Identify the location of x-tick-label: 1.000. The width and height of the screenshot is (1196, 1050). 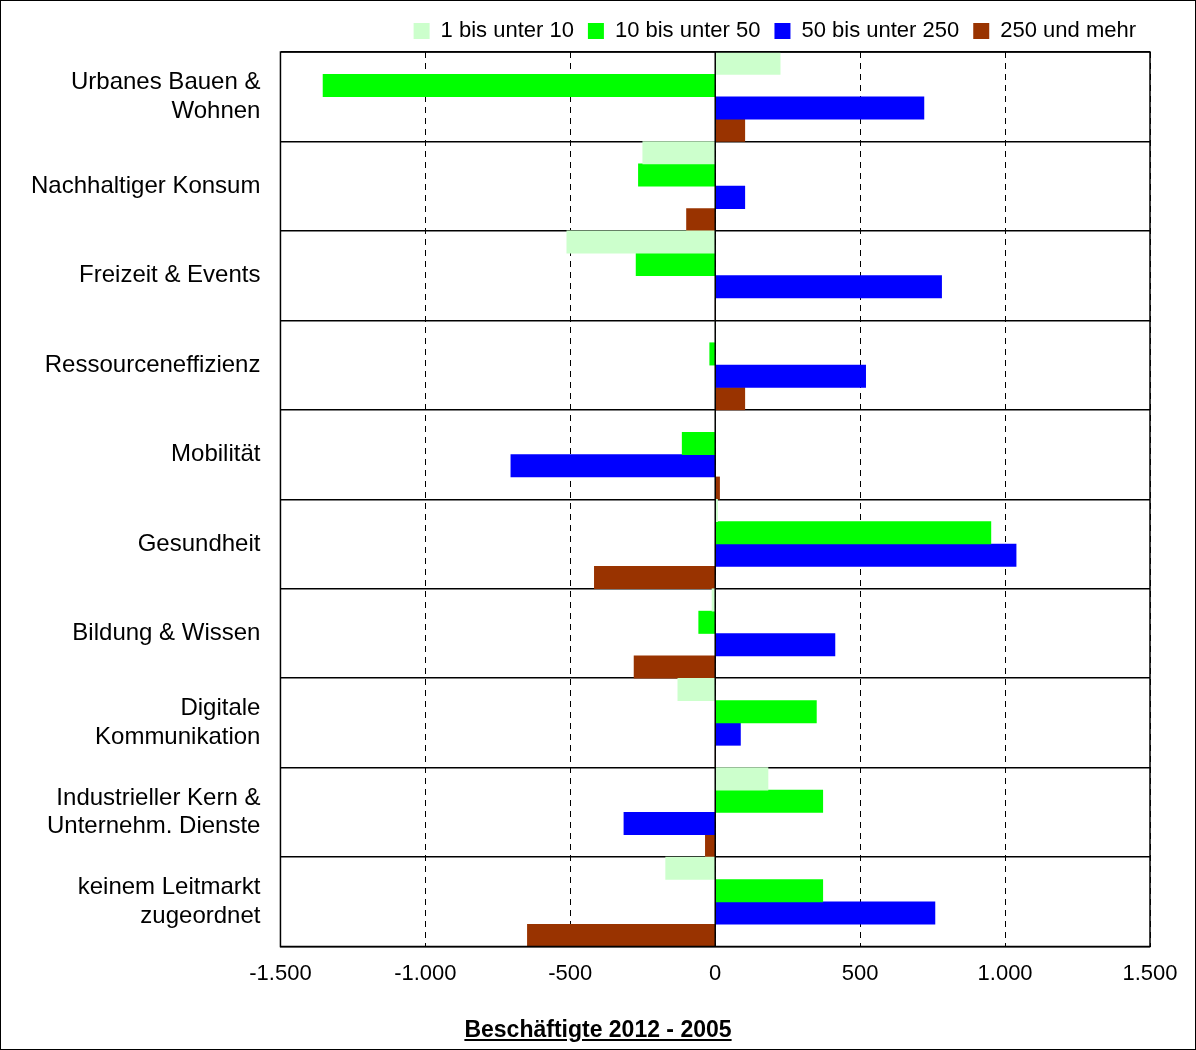
(1005, 972).